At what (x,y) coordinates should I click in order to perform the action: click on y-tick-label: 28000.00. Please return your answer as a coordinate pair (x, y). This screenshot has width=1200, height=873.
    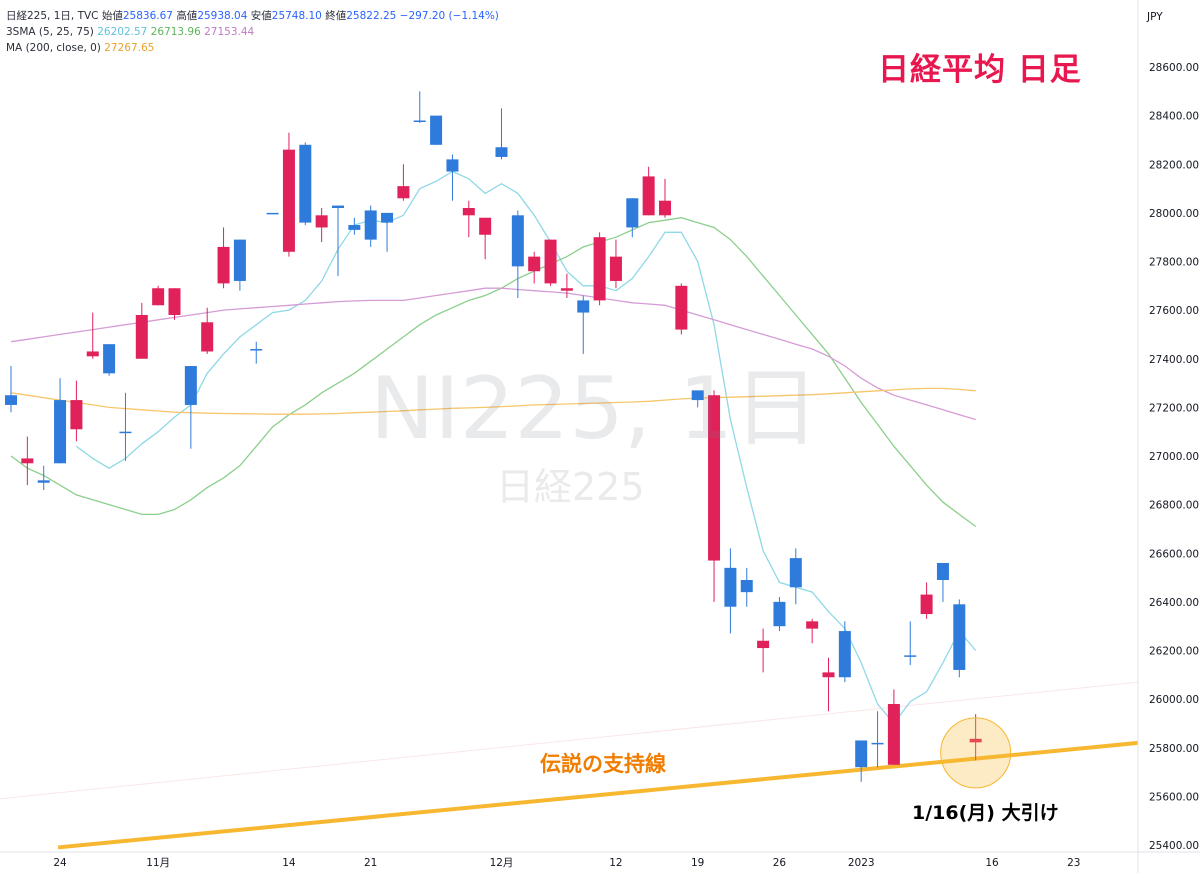
    Looking at the image, I should click on (1174, 214).